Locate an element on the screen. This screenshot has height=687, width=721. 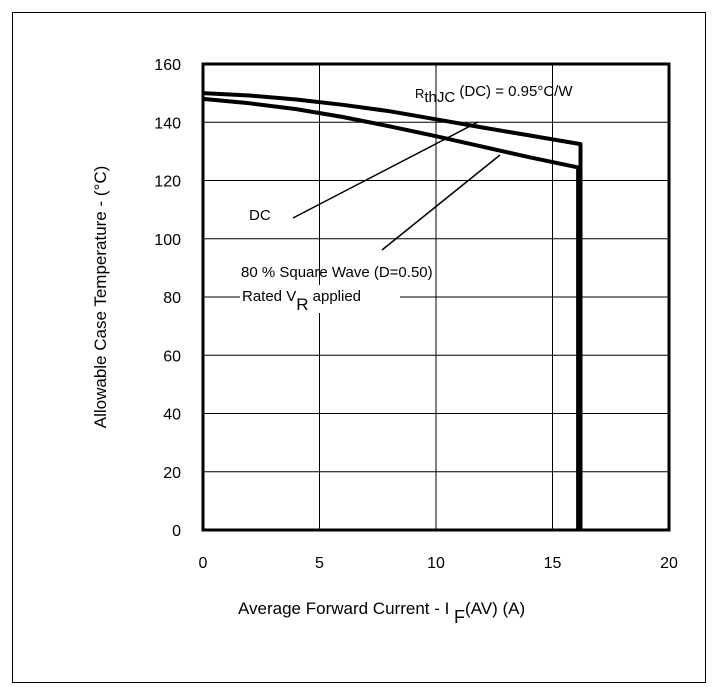
annotation-square-wave-leader is located at coordinates (441, 202).